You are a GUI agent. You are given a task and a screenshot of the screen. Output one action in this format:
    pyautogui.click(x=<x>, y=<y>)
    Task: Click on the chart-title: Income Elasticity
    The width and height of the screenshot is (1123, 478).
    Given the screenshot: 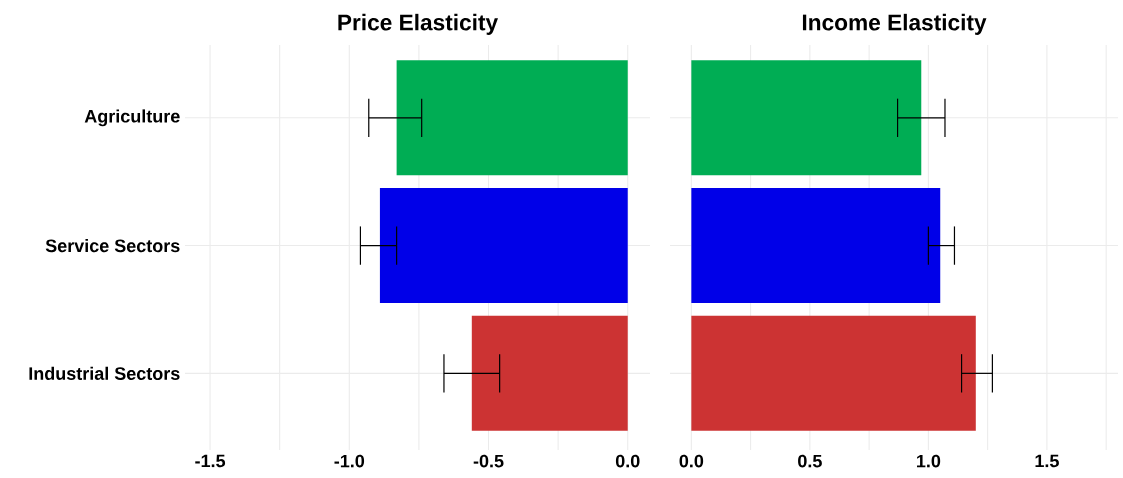 What is the action you would take?
    pyautogui.click(x=894, y=24)
    